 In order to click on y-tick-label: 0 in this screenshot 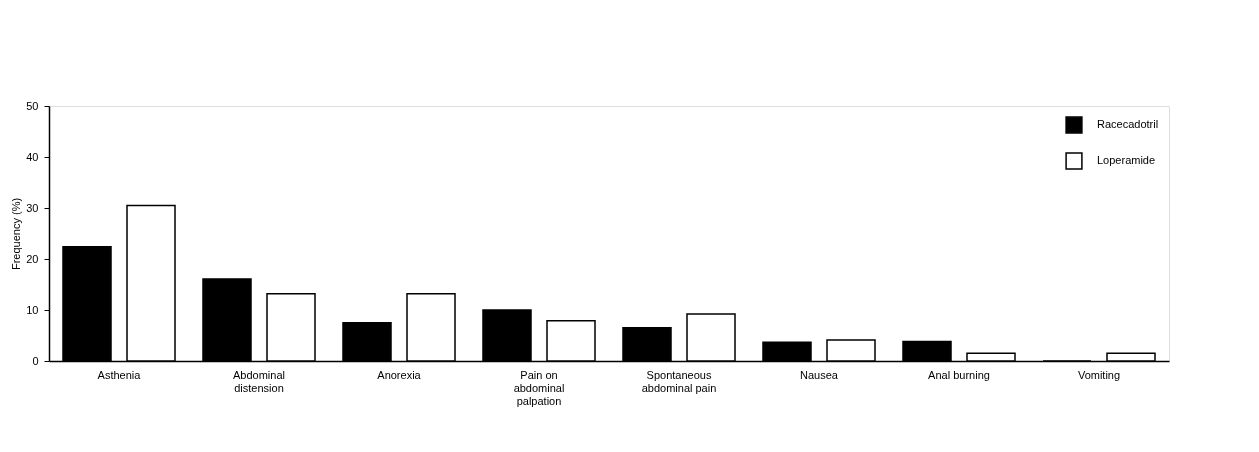, I will do `click(35, 360)`.